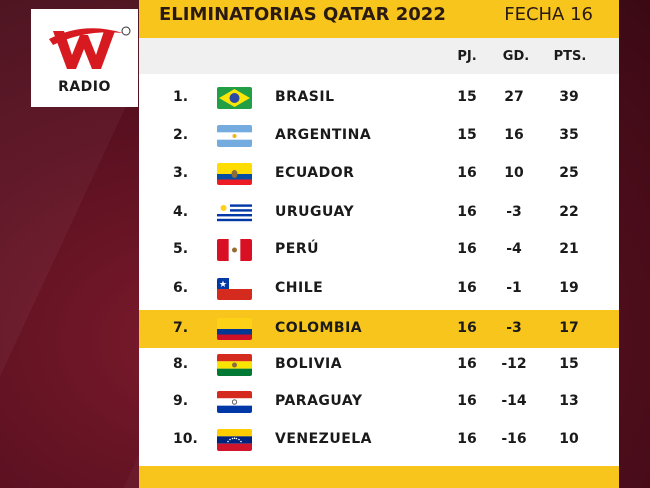  Describe the element at coordinates (379, 402) in the screenshot. I see `table-row: 9. PARAGUAY 16 -14 13` at that location.